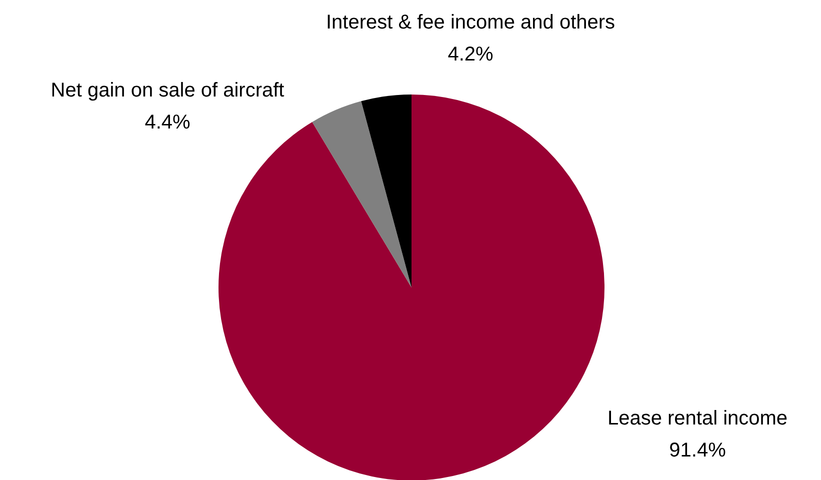 The image size is (821, 480). Describe the element at coordinates (697, 419) in the screenshot. I see `slice-label: Lease rental income` at that location.